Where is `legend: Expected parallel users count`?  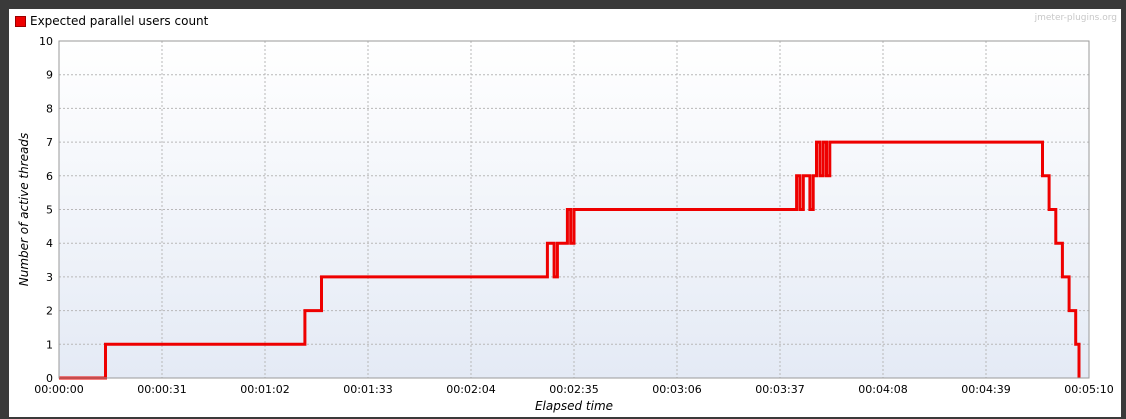 legend: Expected parallel users count is located at coordinates (111, 21).